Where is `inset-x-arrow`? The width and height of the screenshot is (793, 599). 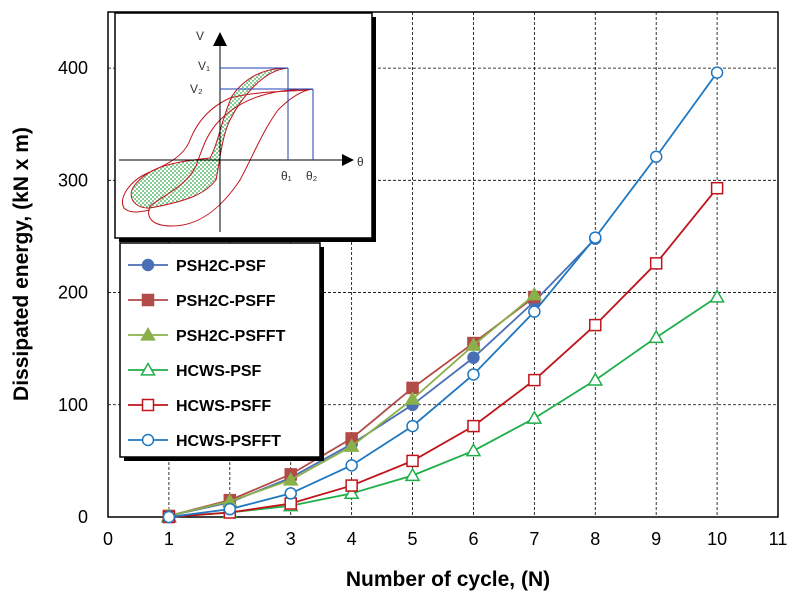 inset-x-arrow is located at coordinates (348, 160).